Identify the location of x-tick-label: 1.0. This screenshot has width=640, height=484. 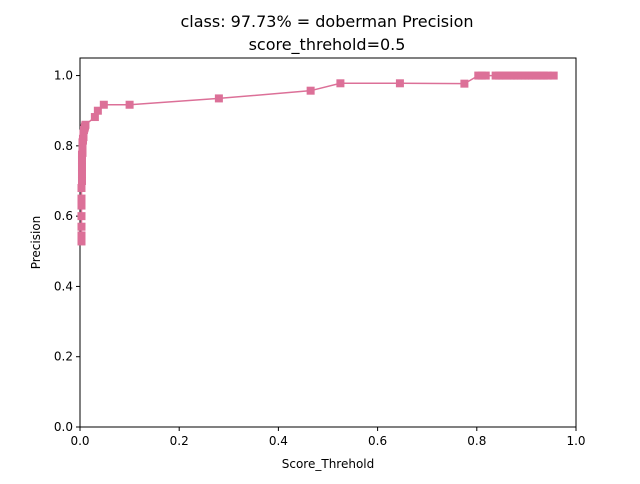
(575, 441).